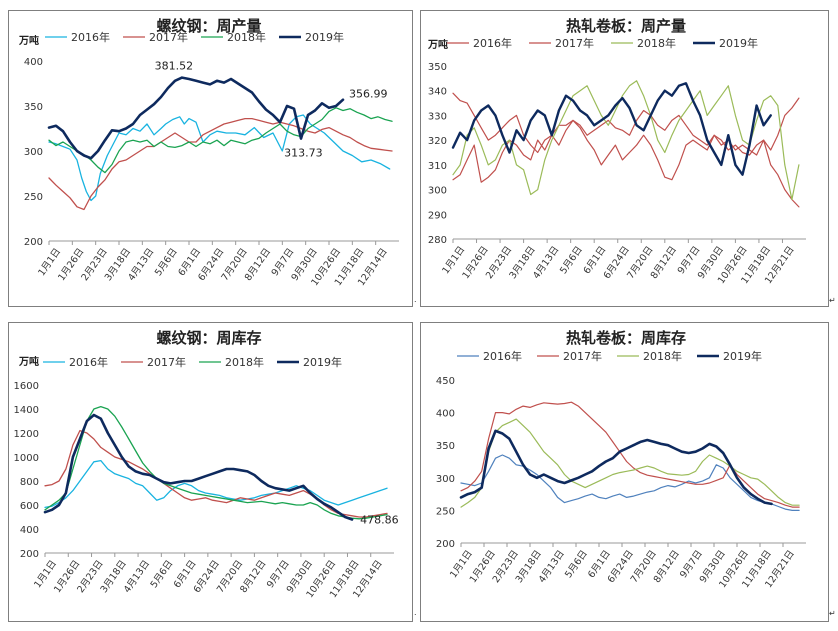 This screenshot has width=838, height=631. Describe the element at coordinates (626, 26) in the screenshot. I see `chart-title: 热轧卷板：周产量` at that location.